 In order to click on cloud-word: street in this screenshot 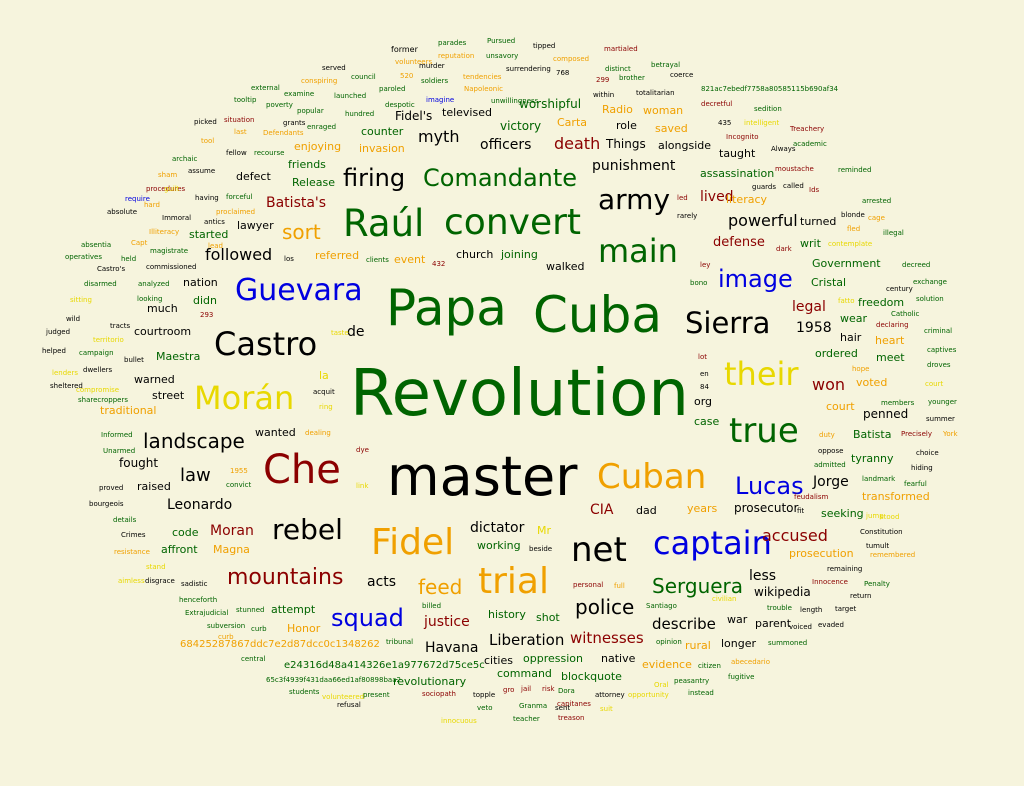, I will do `click(168, 395)`.